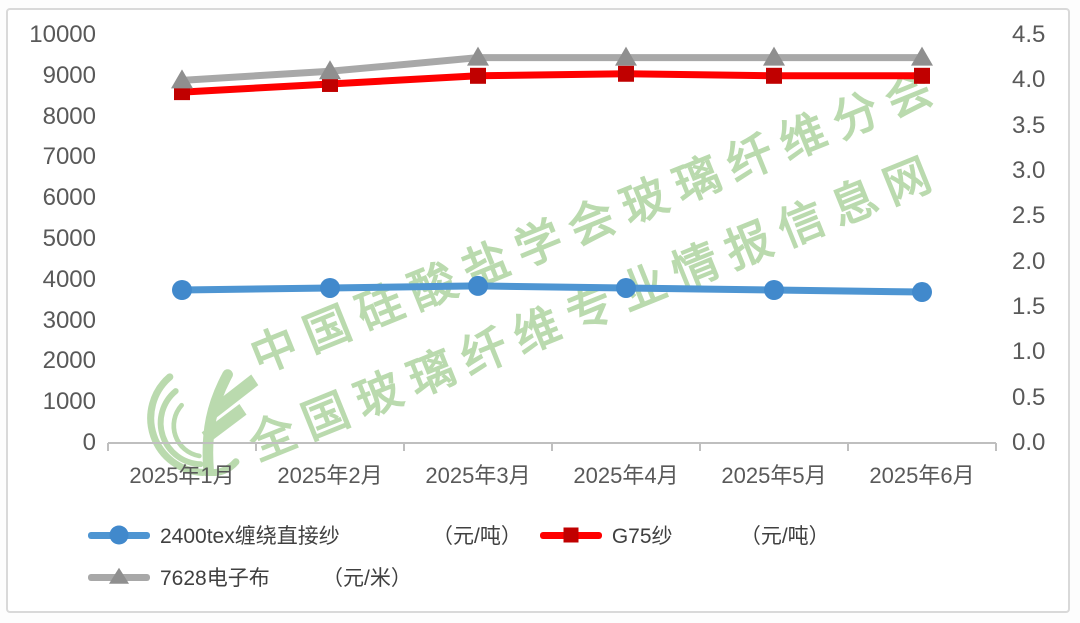  What do you see at coordinates (367, 578) in the screenshot?
I see `legend-unit: （元/米）` at bounding box center [367, 578].